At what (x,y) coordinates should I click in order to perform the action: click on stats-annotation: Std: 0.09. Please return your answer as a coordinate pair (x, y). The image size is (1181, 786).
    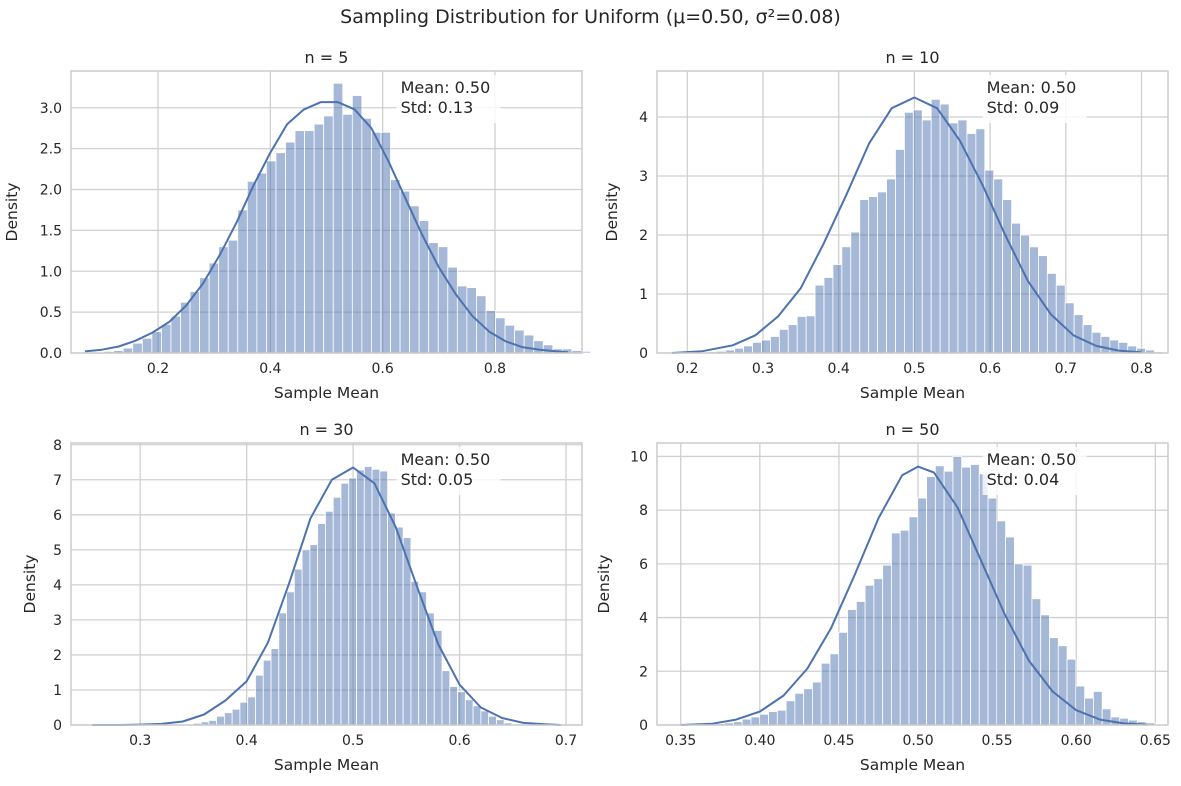
    Looking at the image, I should click on (1023, 107).